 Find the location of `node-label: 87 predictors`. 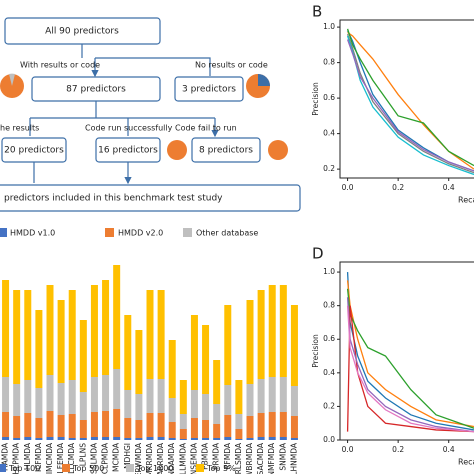

node-label: 87 predictors is located at coordinates (96, 90).